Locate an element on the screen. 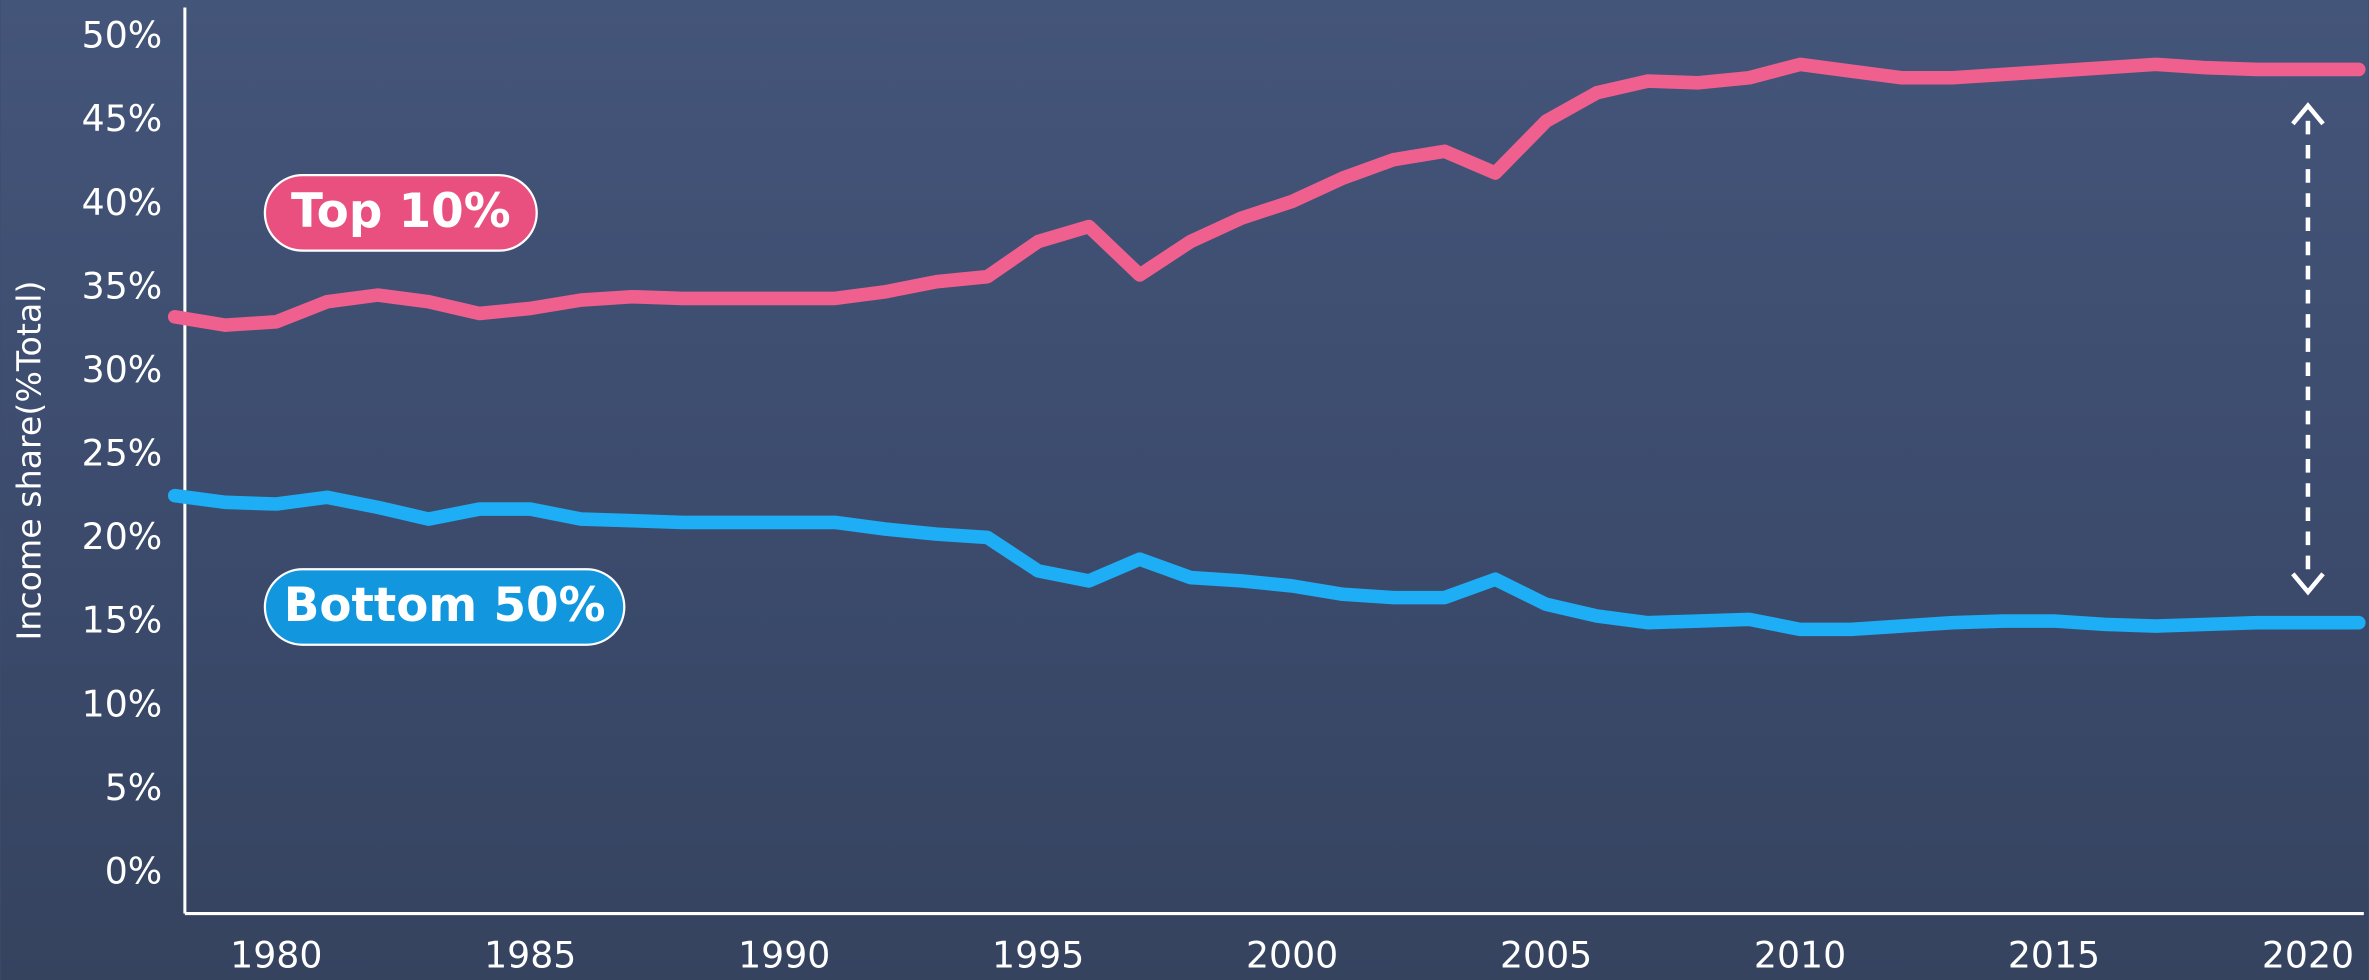 The width and height of the screenshot is (2369, 980). series-line is located at coordinates (1266, 562).